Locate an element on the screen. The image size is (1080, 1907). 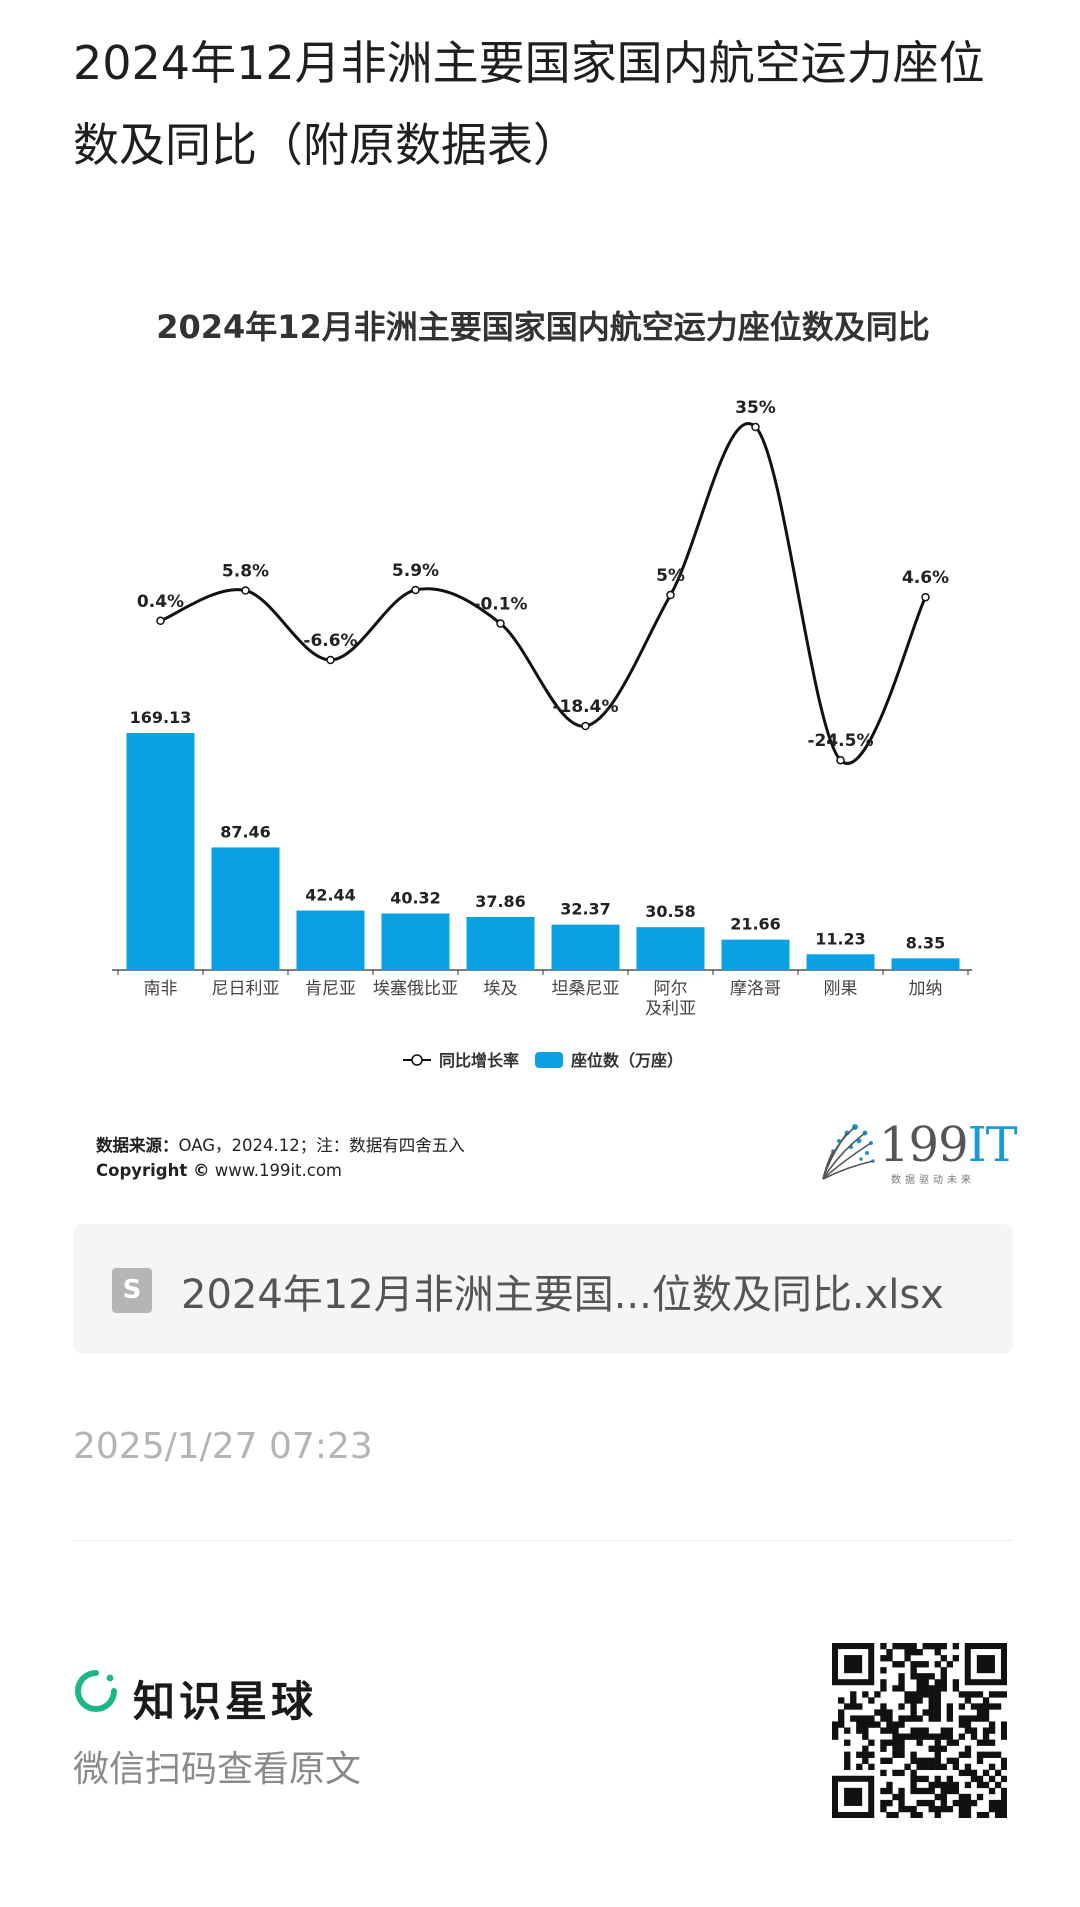
legend-bar-swatch is located at coordinates (549, 1060).